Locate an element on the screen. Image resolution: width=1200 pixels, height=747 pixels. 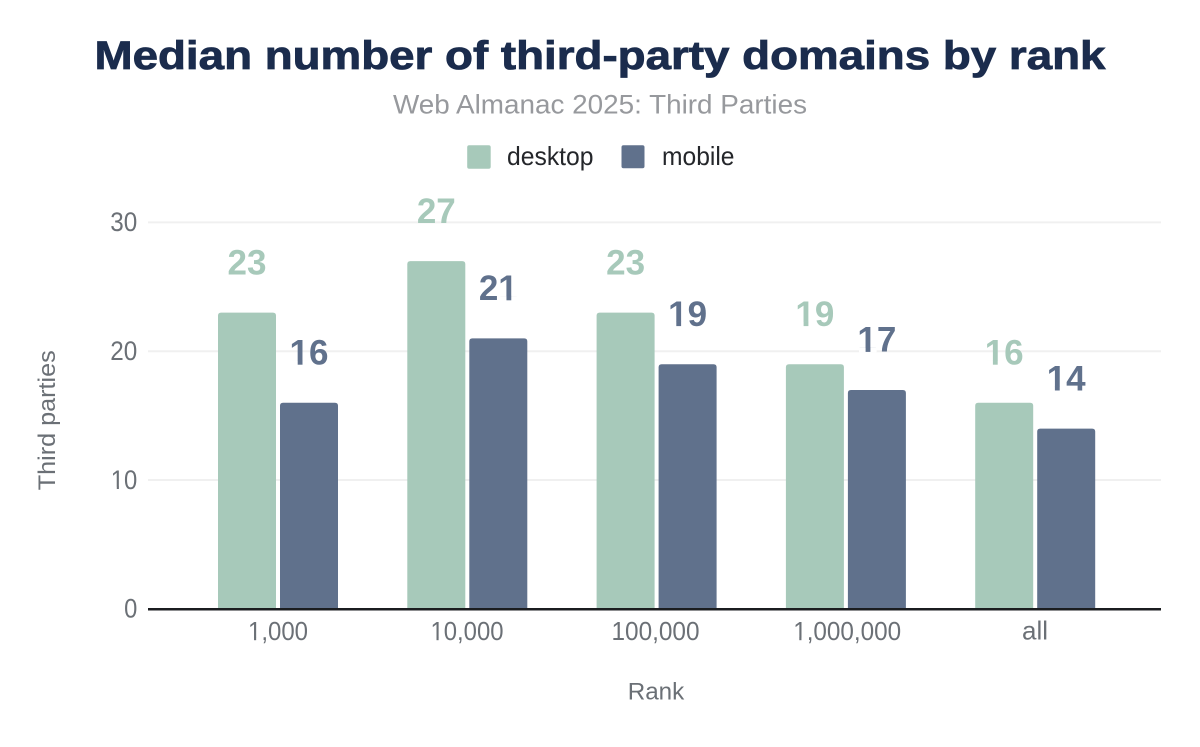
svg-text: 0 is located at coordinates (130, 609).